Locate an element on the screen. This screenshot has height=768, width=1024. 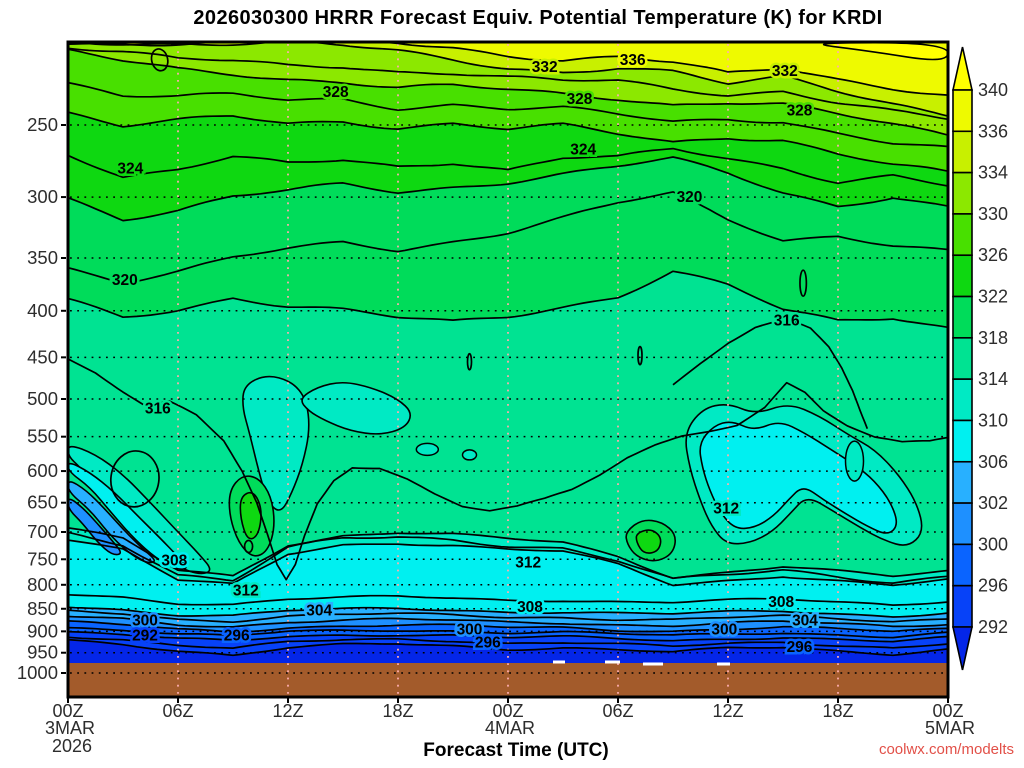
y-tick-label: 850 is located at coordinates (42, 608).